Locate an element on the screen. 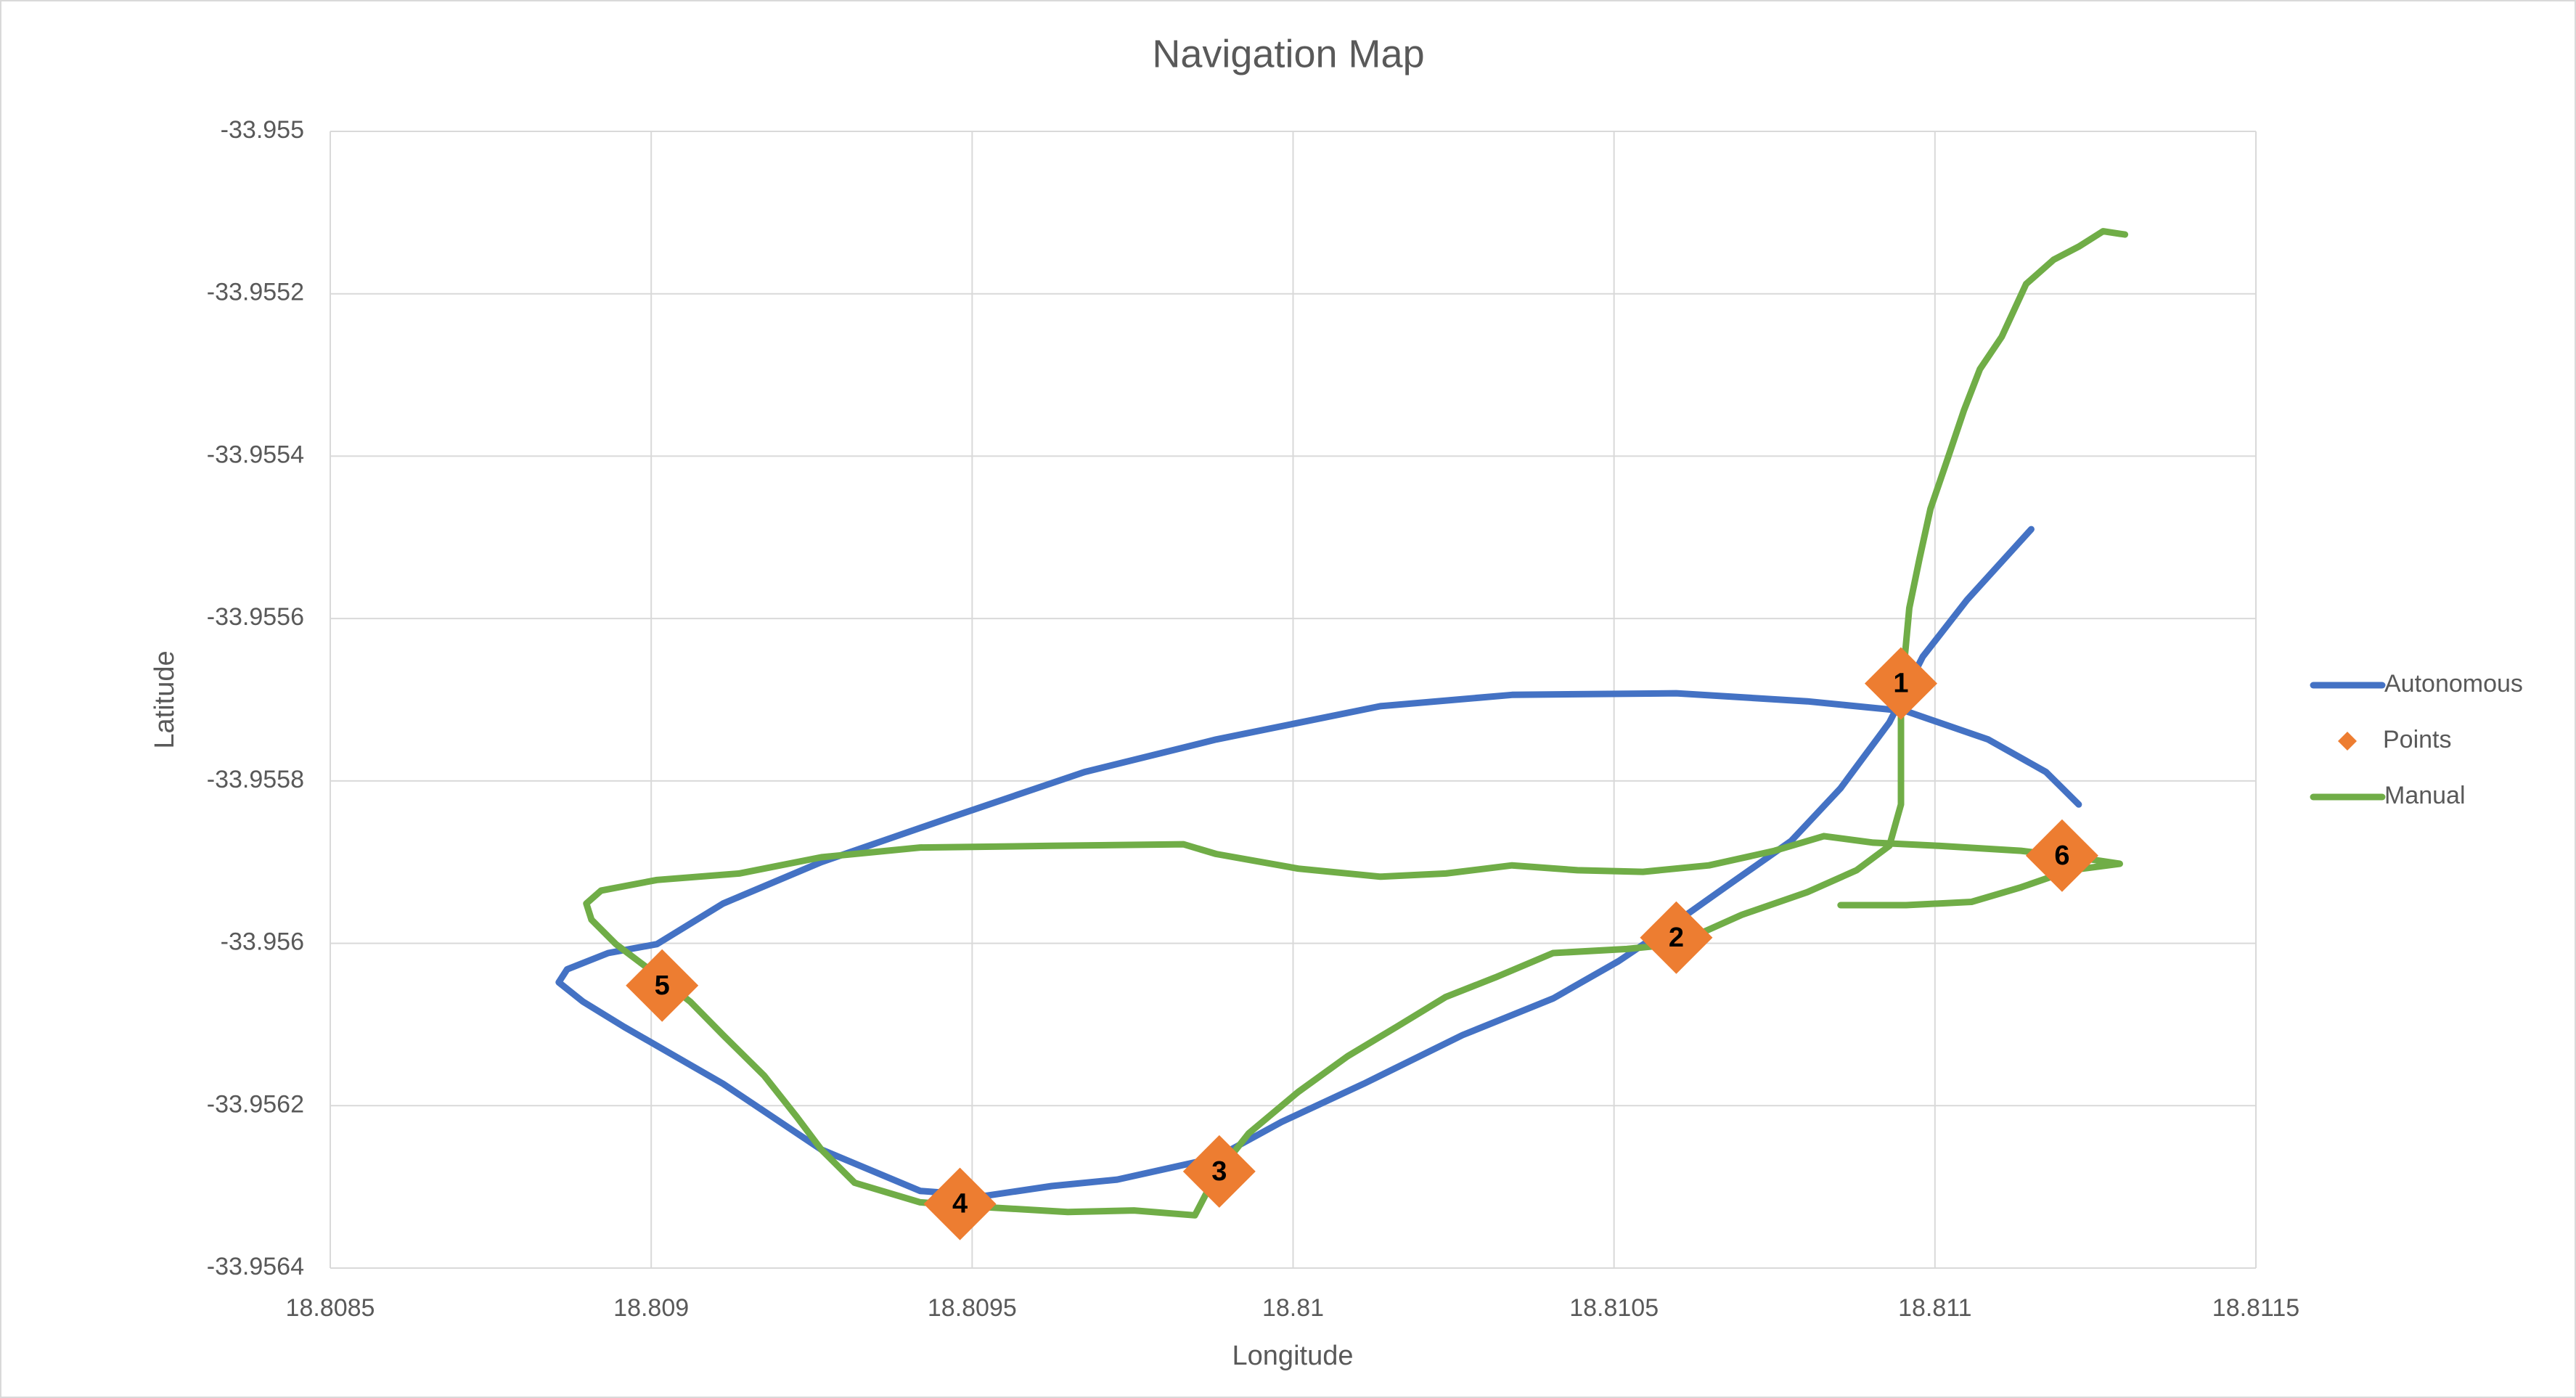  data-label: 6 is located at coordinates (2061, 856).